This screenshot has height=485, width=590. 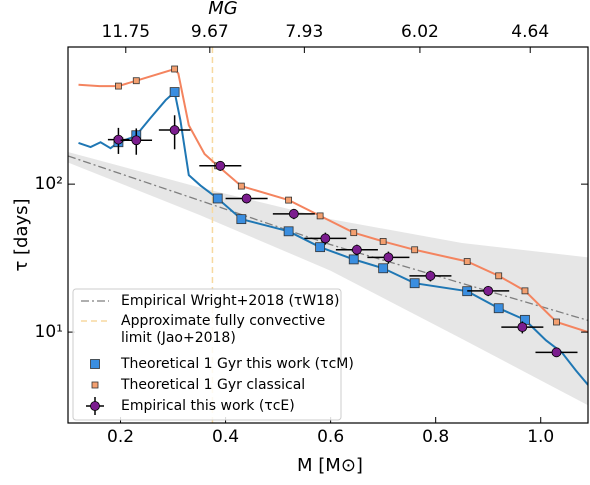 I want to click on x2-tick-label: 6.02, so click(x=420, y=32).